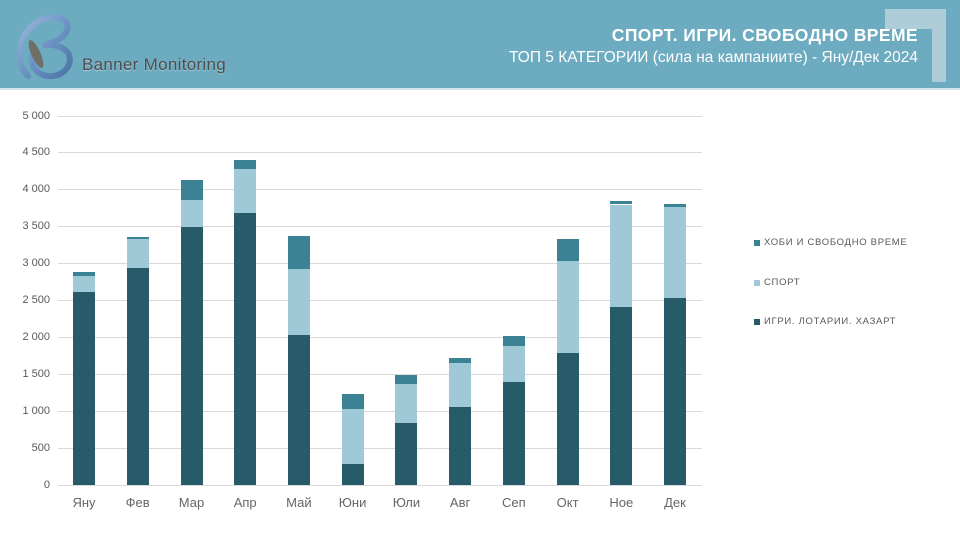  Describe the element at coordinates (137, 502) in the screenshot. I see `x-axis-tick-label: Фев` at that location.